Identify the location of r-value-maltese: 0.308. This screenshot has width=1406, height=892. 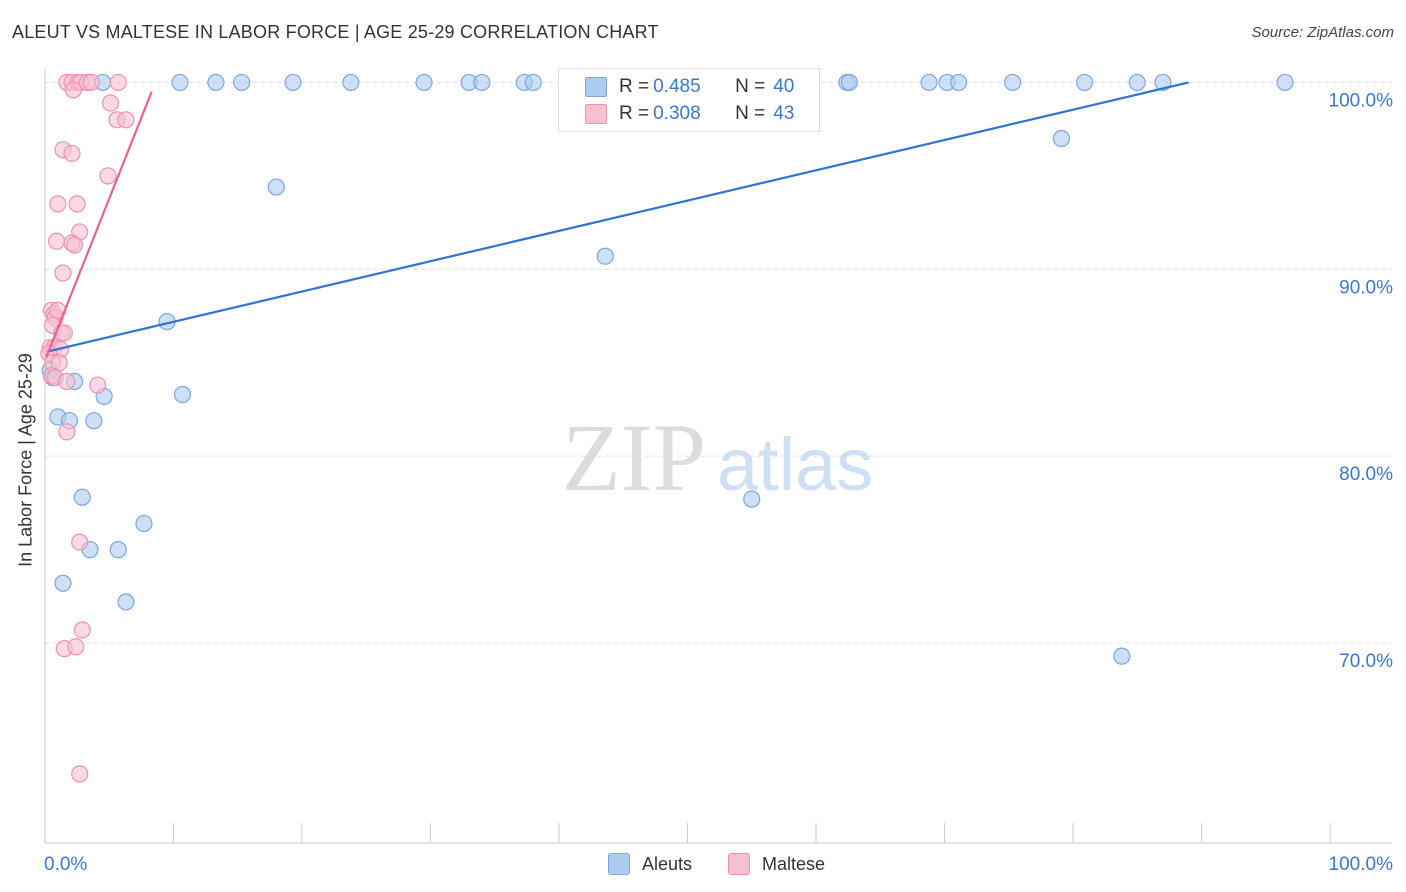
(677, 113).